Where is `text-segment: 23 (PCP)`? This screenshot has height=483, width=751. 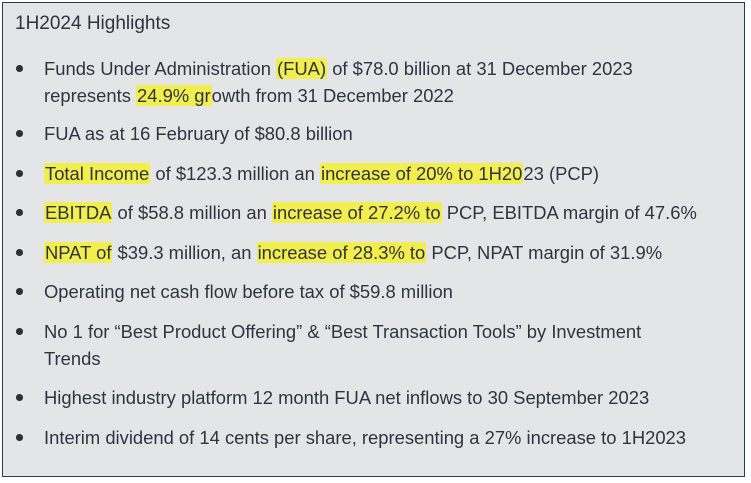
text-segment: 23 (PCP) is located at coordinates (561, 173).